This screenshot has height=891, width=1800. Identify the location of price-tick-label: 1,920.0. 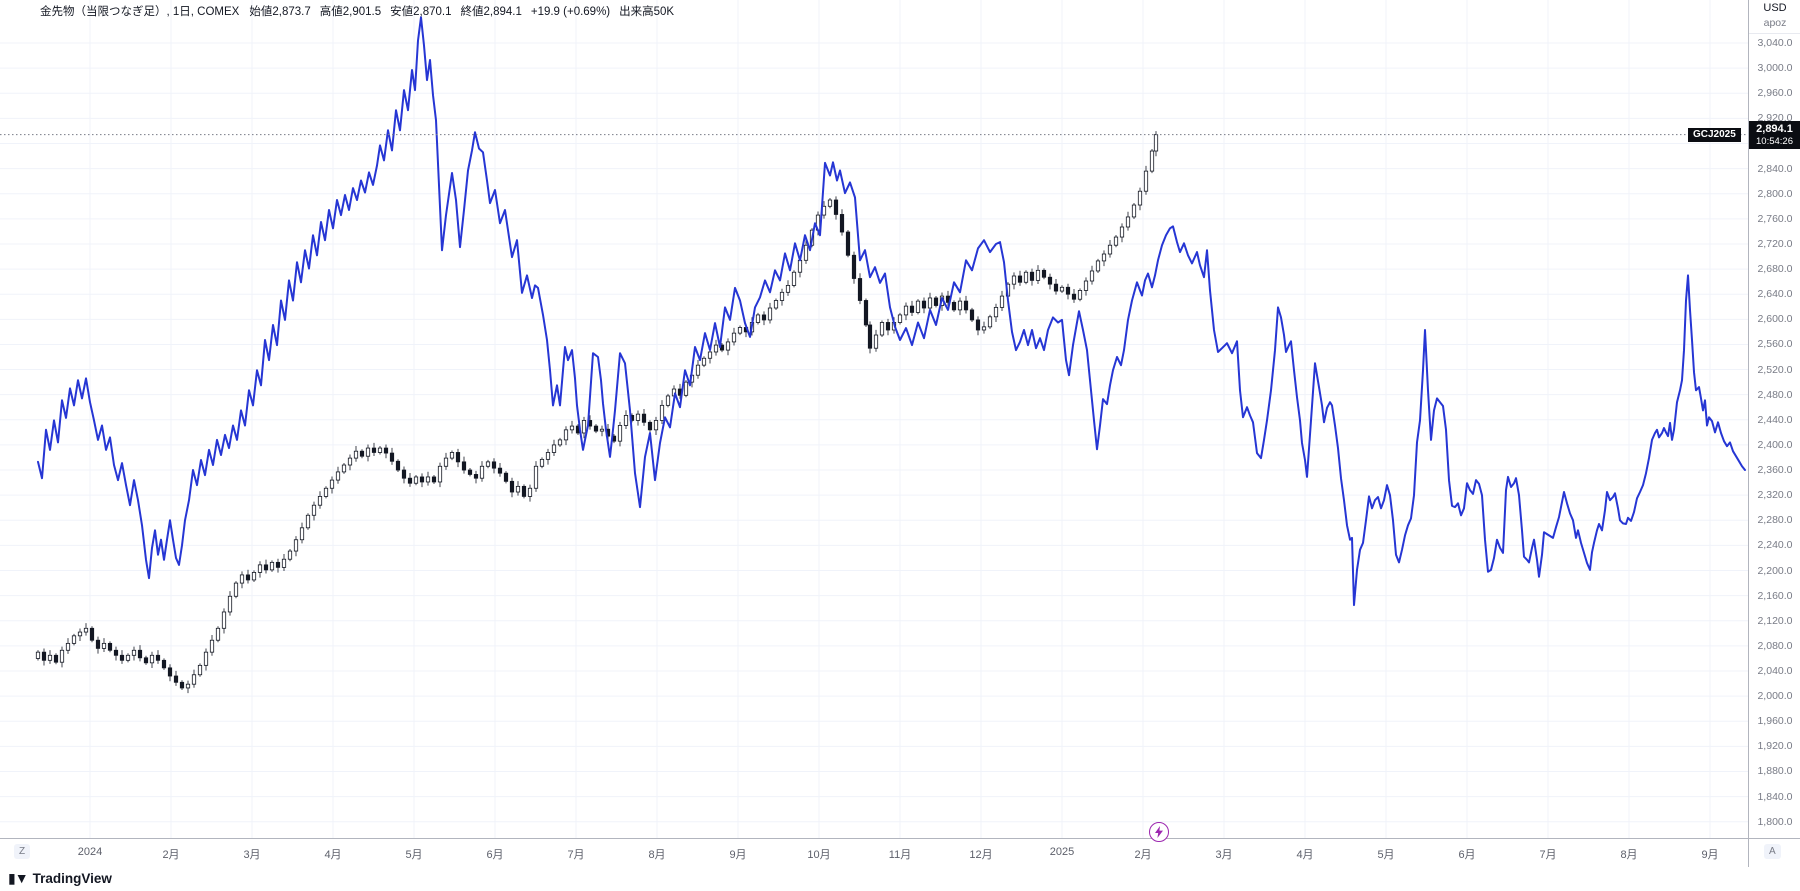
(1775, 746).